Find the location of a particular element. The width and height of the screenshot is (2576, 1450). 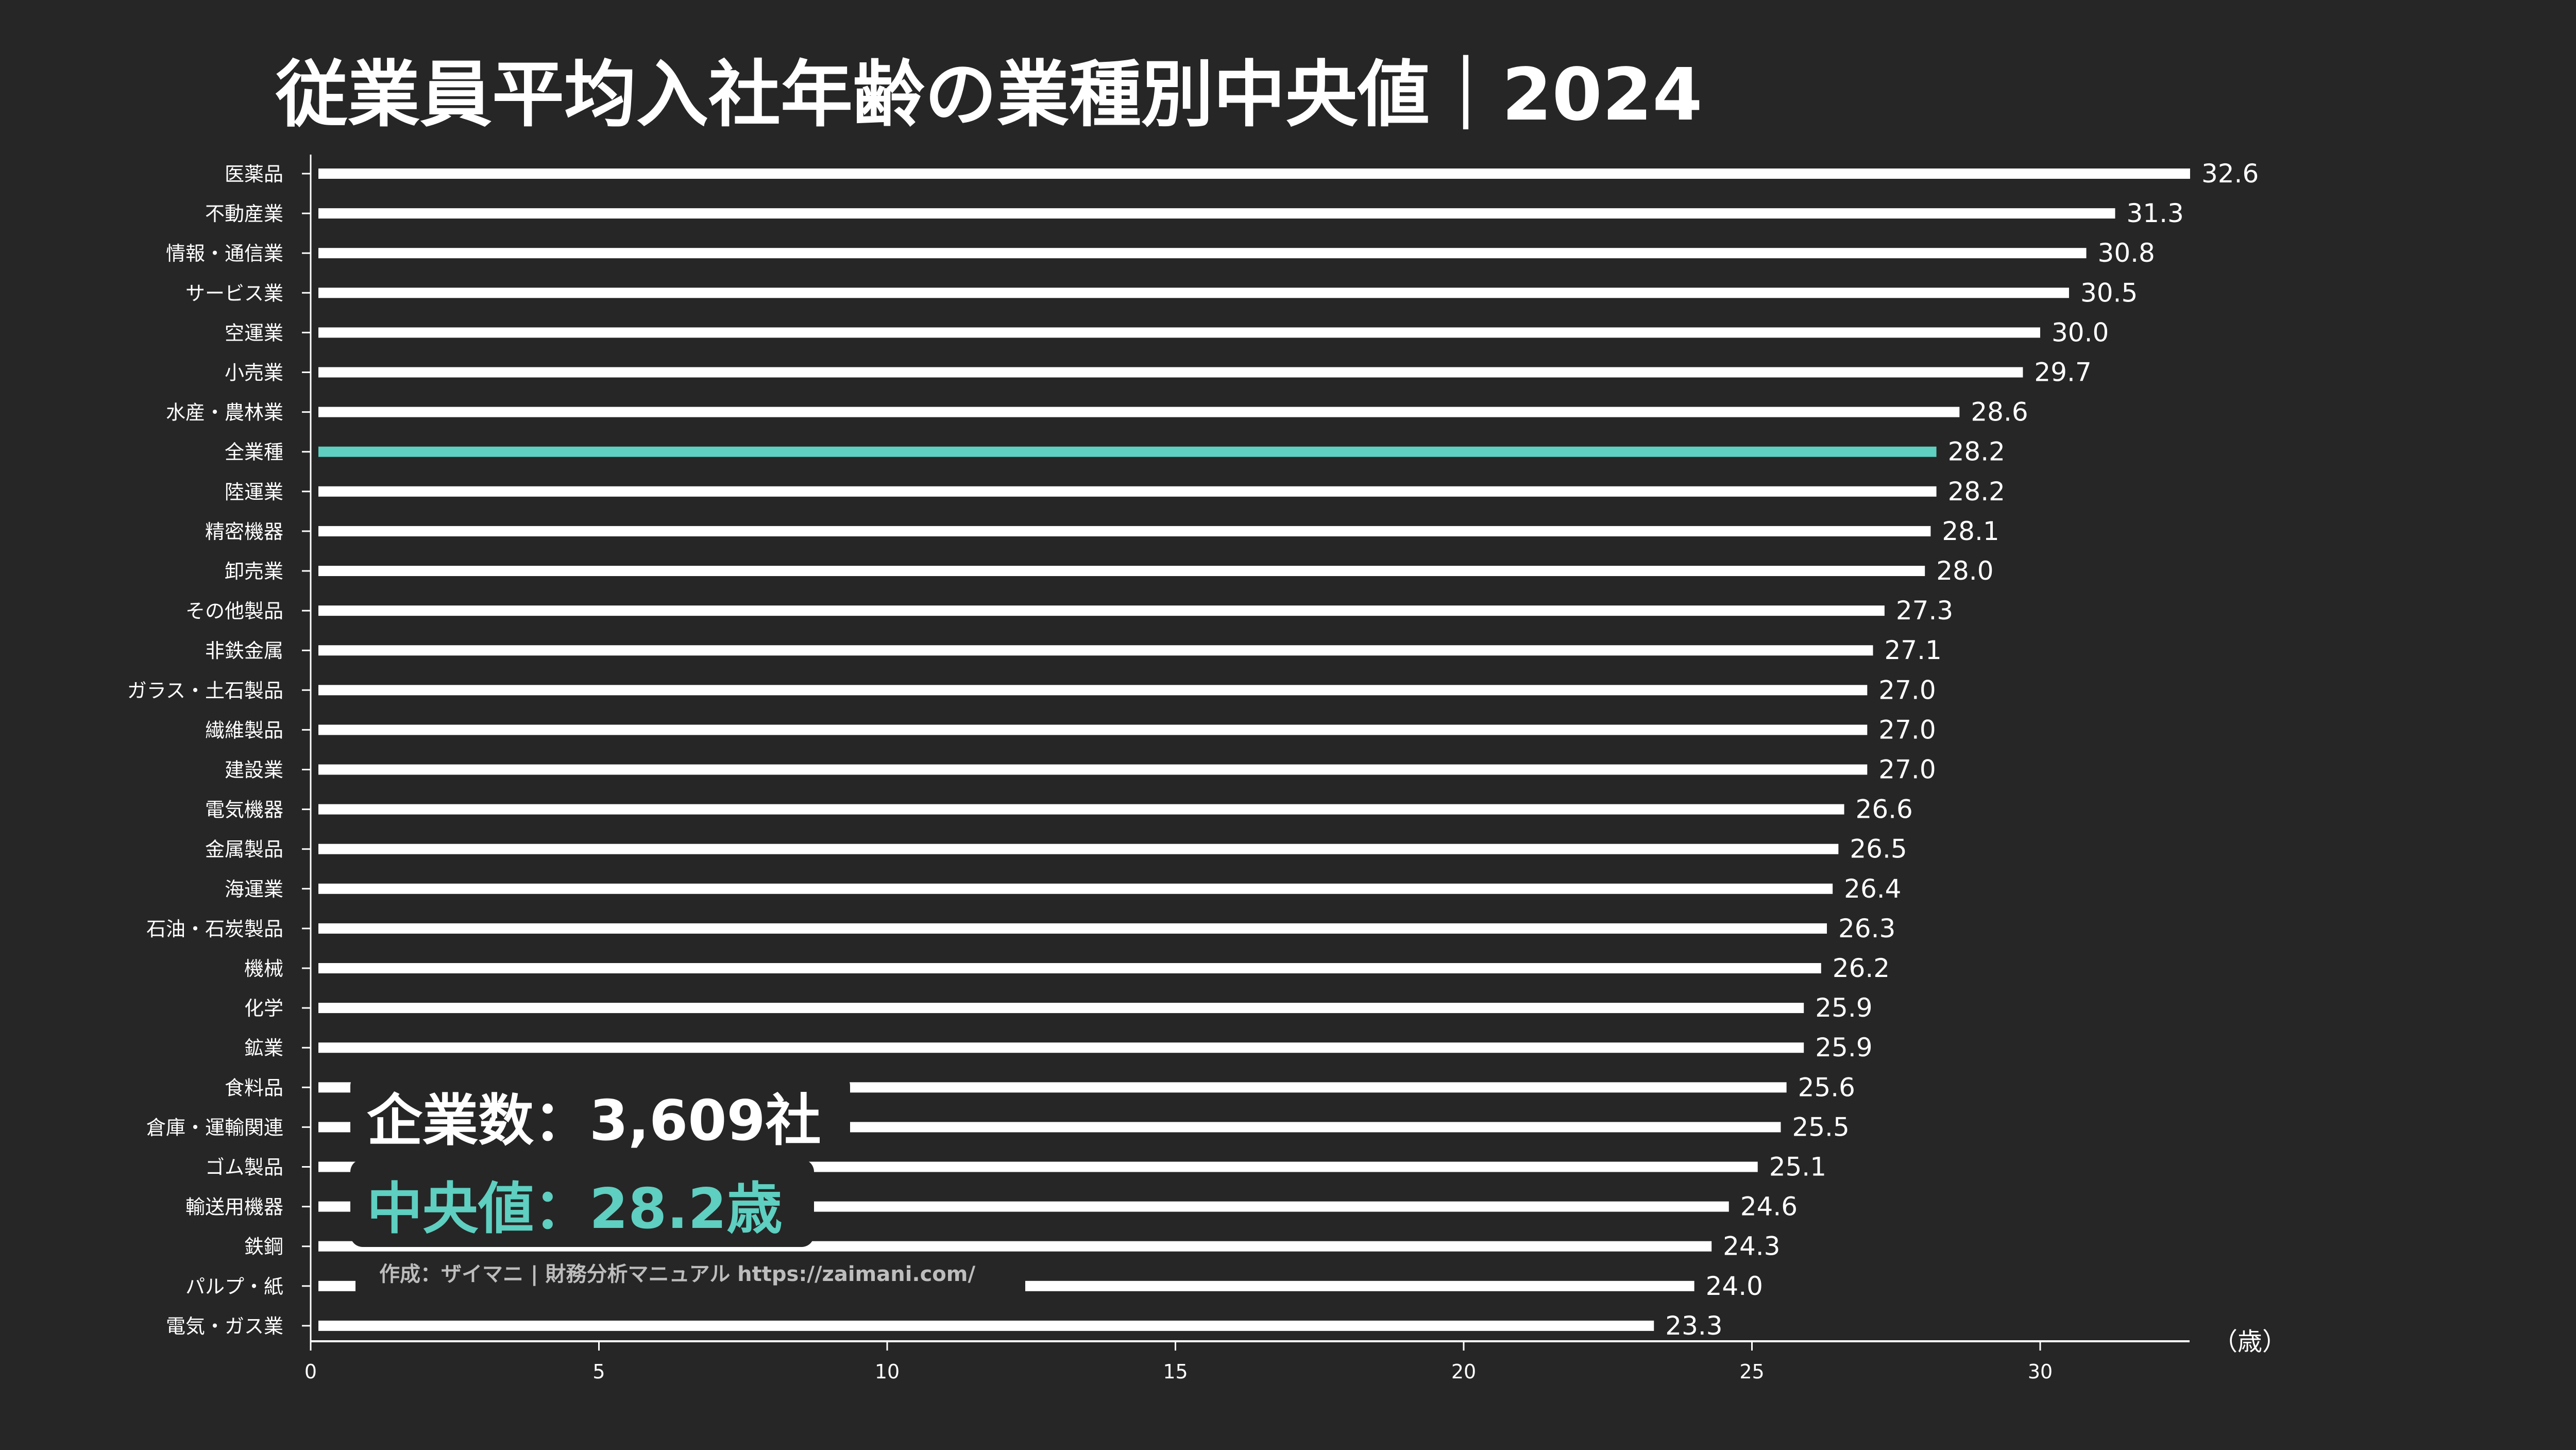

category-label: 電気・ガス業 is located at coordinates (225, 1327).